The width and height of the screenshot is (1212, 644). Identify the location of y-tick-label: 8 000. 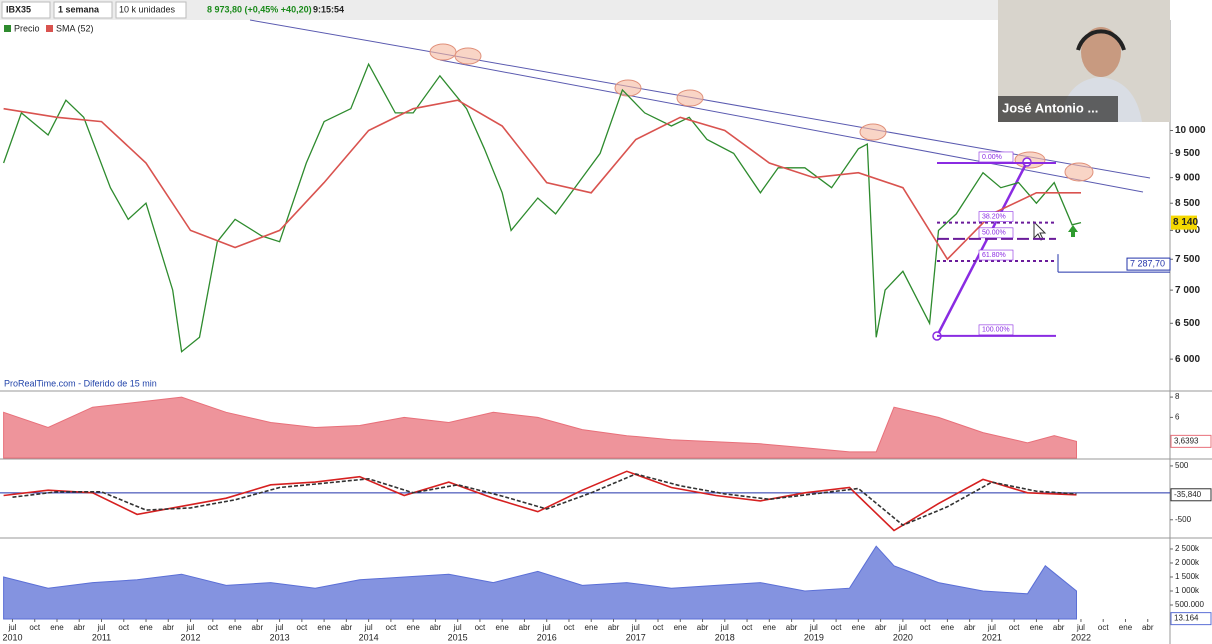
(1187, 230).